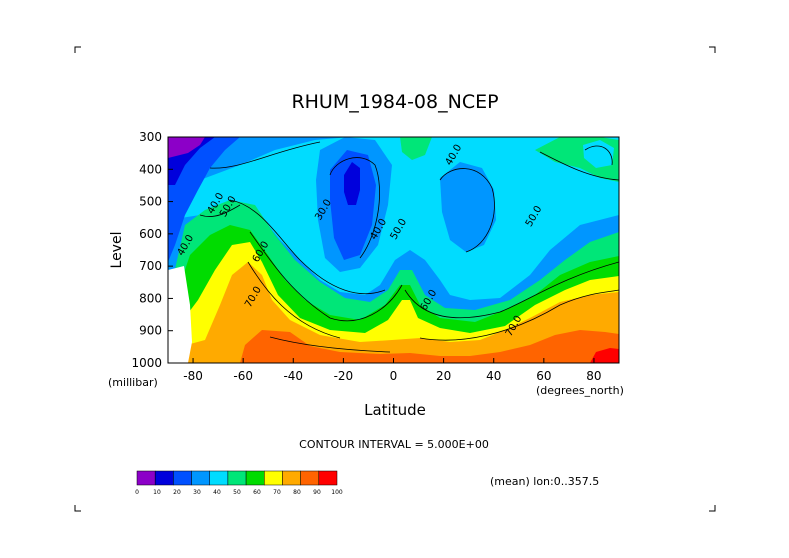 This screenshot has width=789, height=558. What do you see at coordinates (337, 492) in the screenshot?
I see `colorbar-tick-label: 100` at bounding box center [337, 492].